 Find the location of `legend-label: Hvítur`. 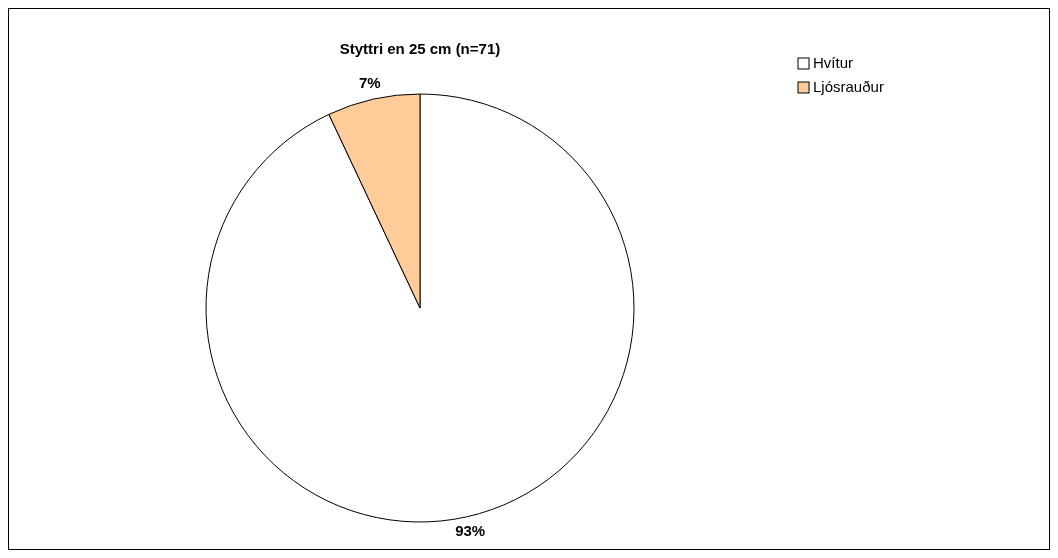

legend-label: Hvítur is located at coordinates (833, 62).